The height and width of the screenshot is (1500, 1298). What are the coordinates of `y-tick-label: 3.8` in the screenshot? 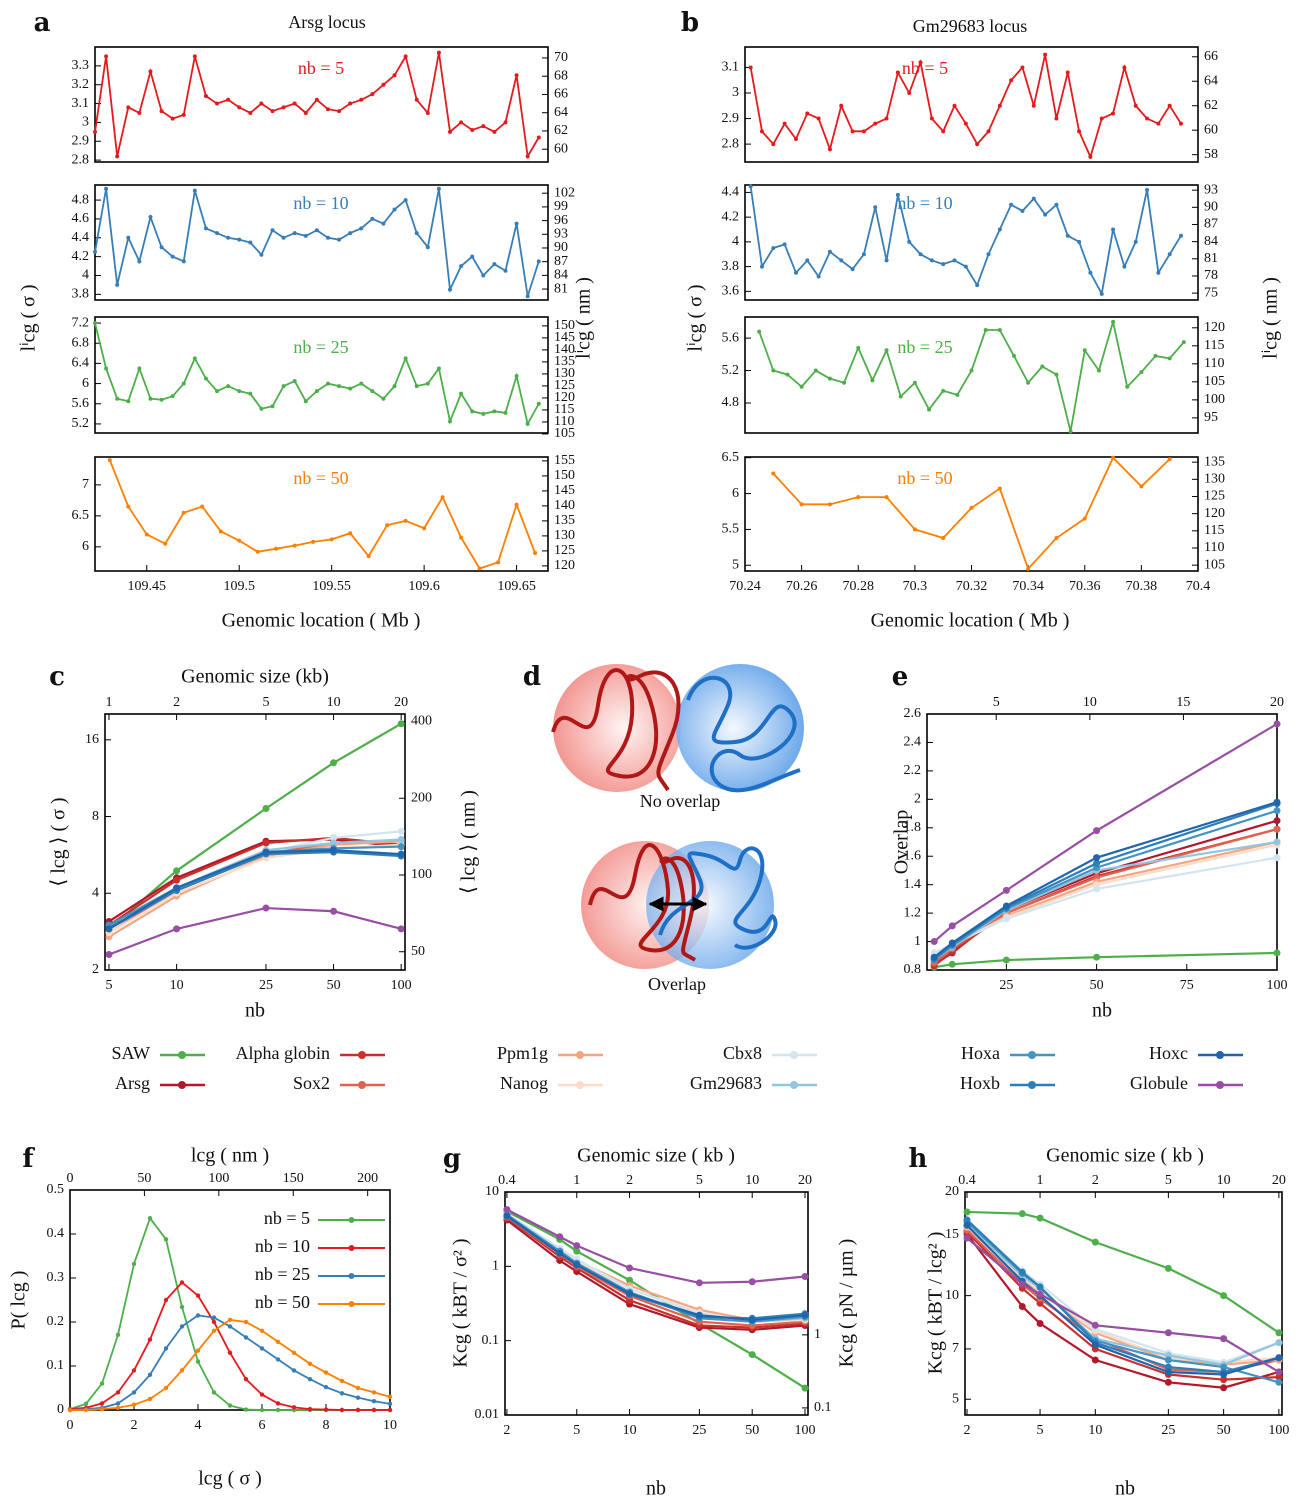 It's located at (731, 266).